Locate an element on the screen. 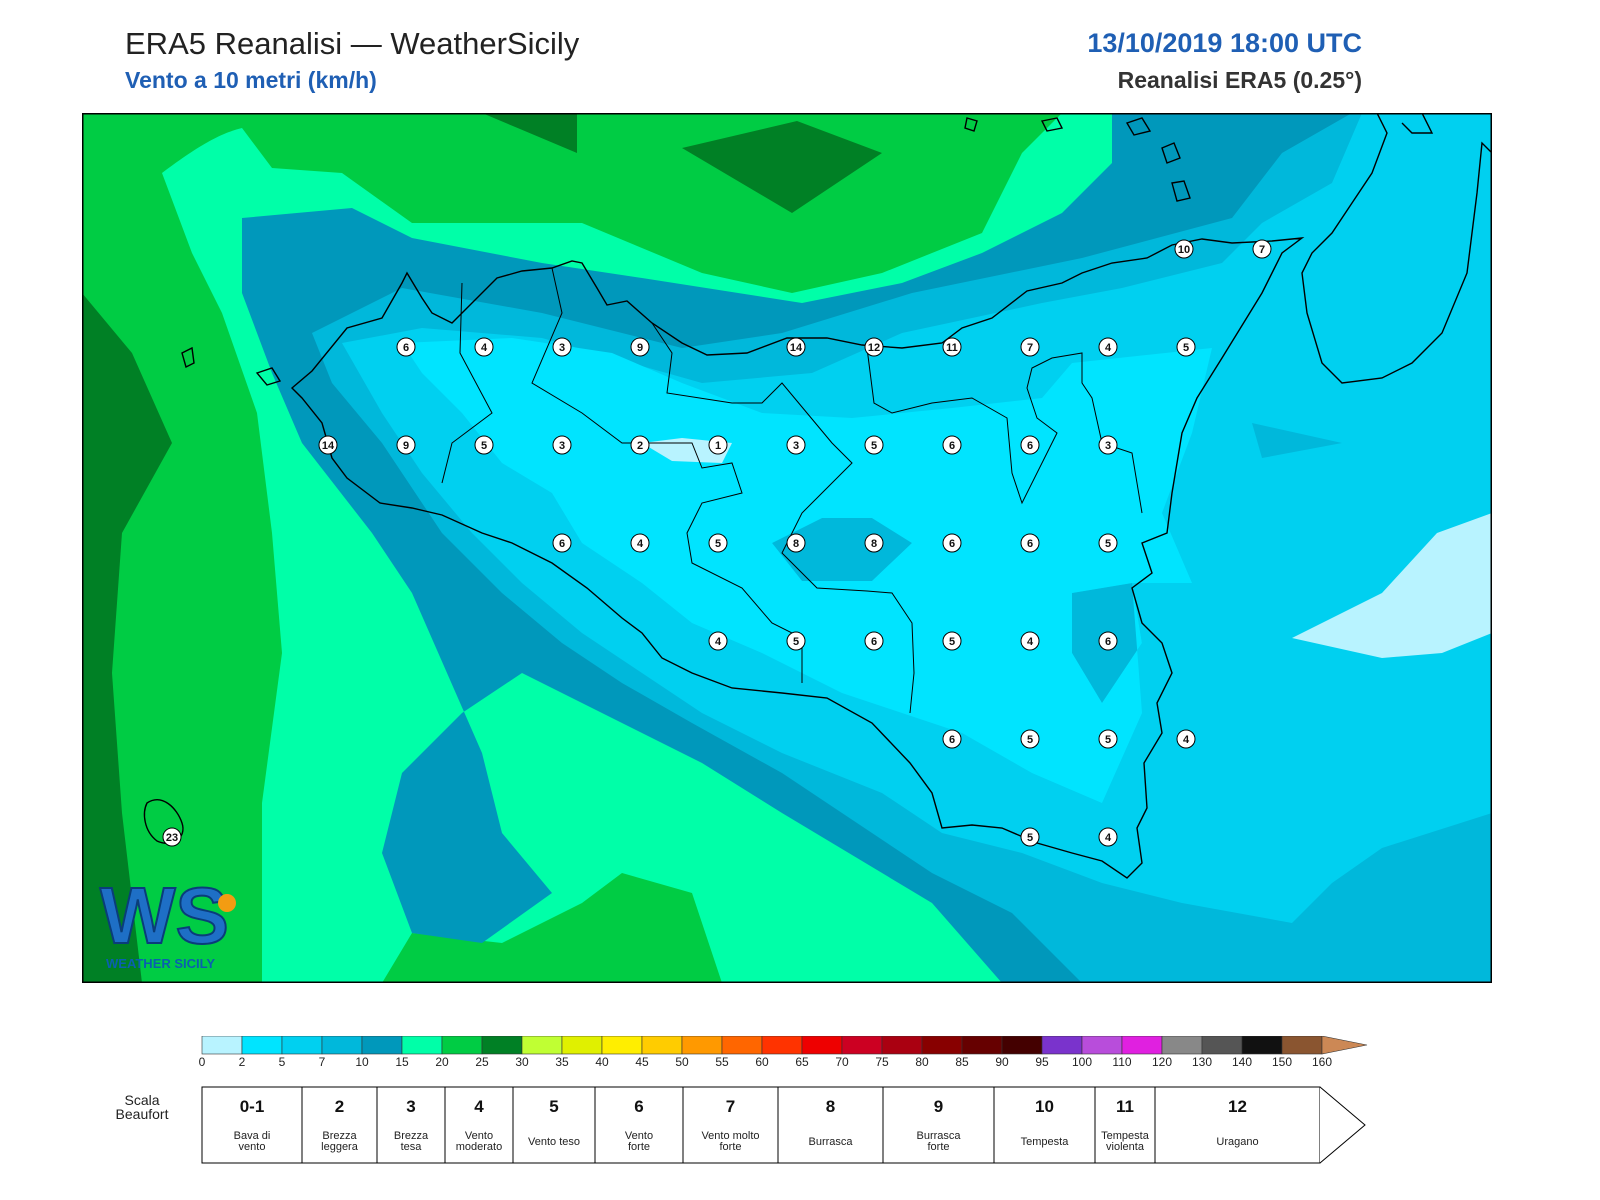  scale-tick-label: 50 is located at coordinates (682, 1060).